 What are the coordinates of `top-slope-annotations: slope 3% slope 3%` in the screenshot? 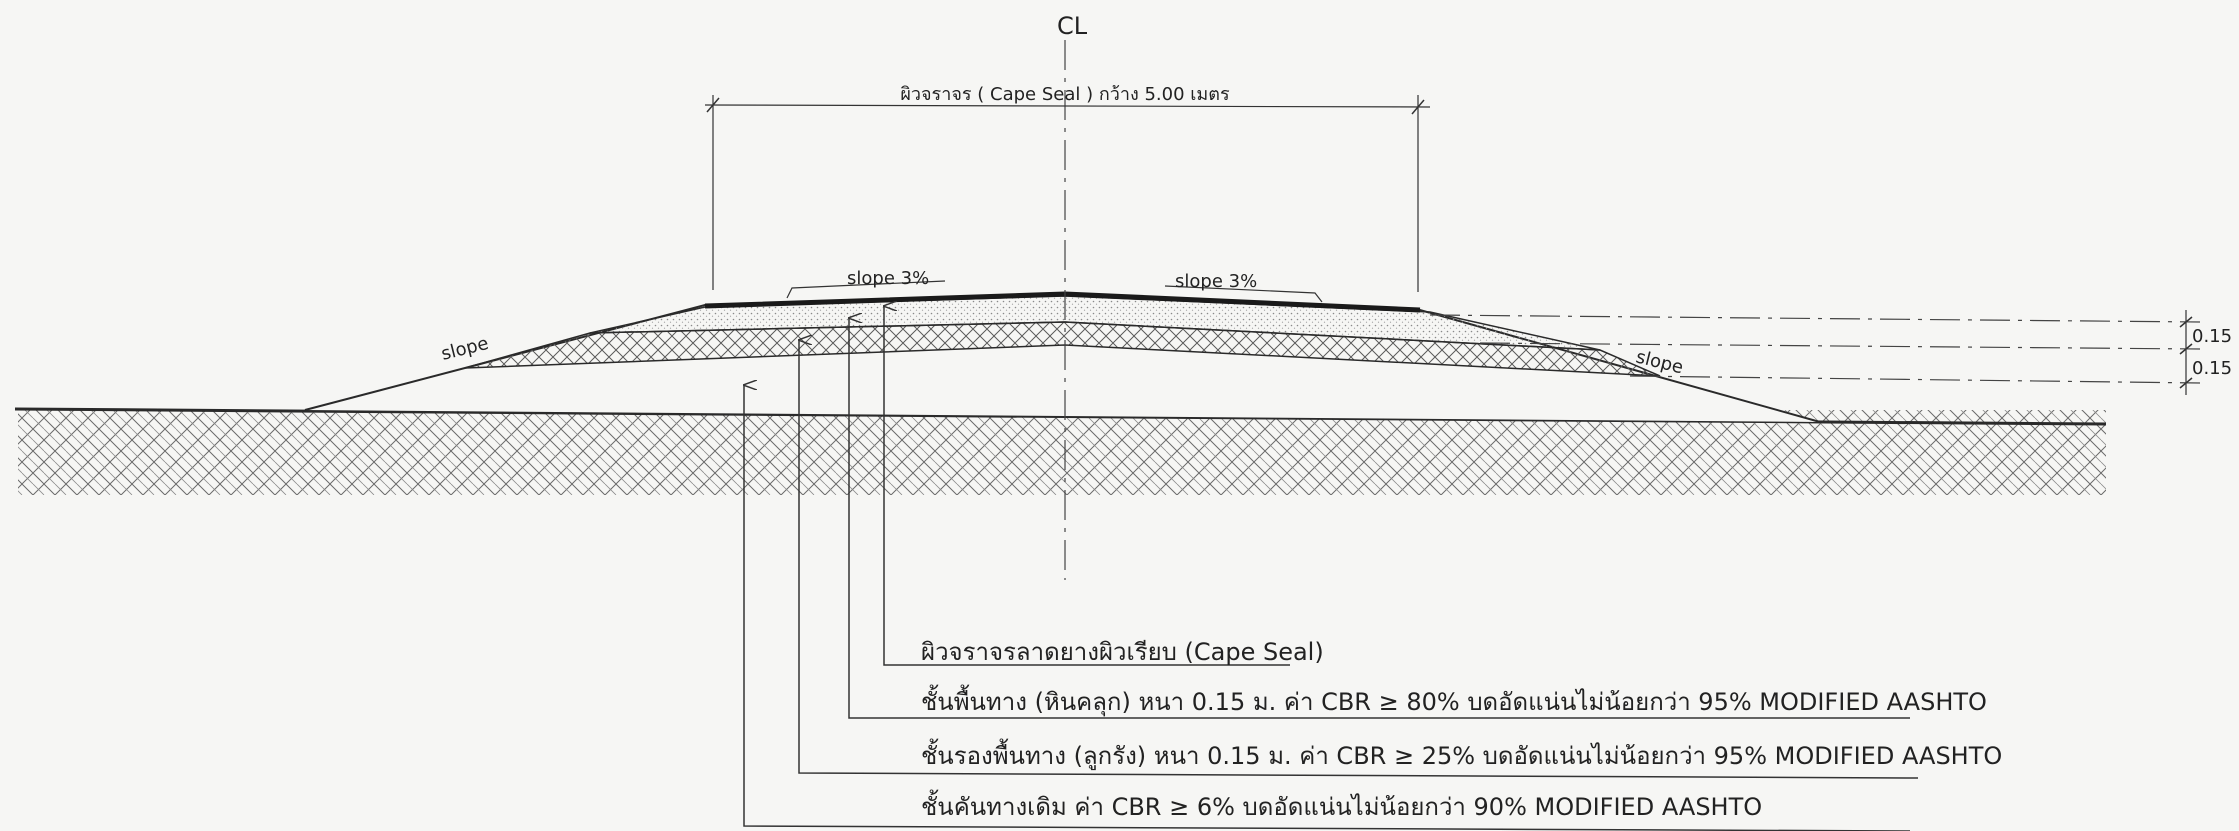 It's located at (1054, 285).